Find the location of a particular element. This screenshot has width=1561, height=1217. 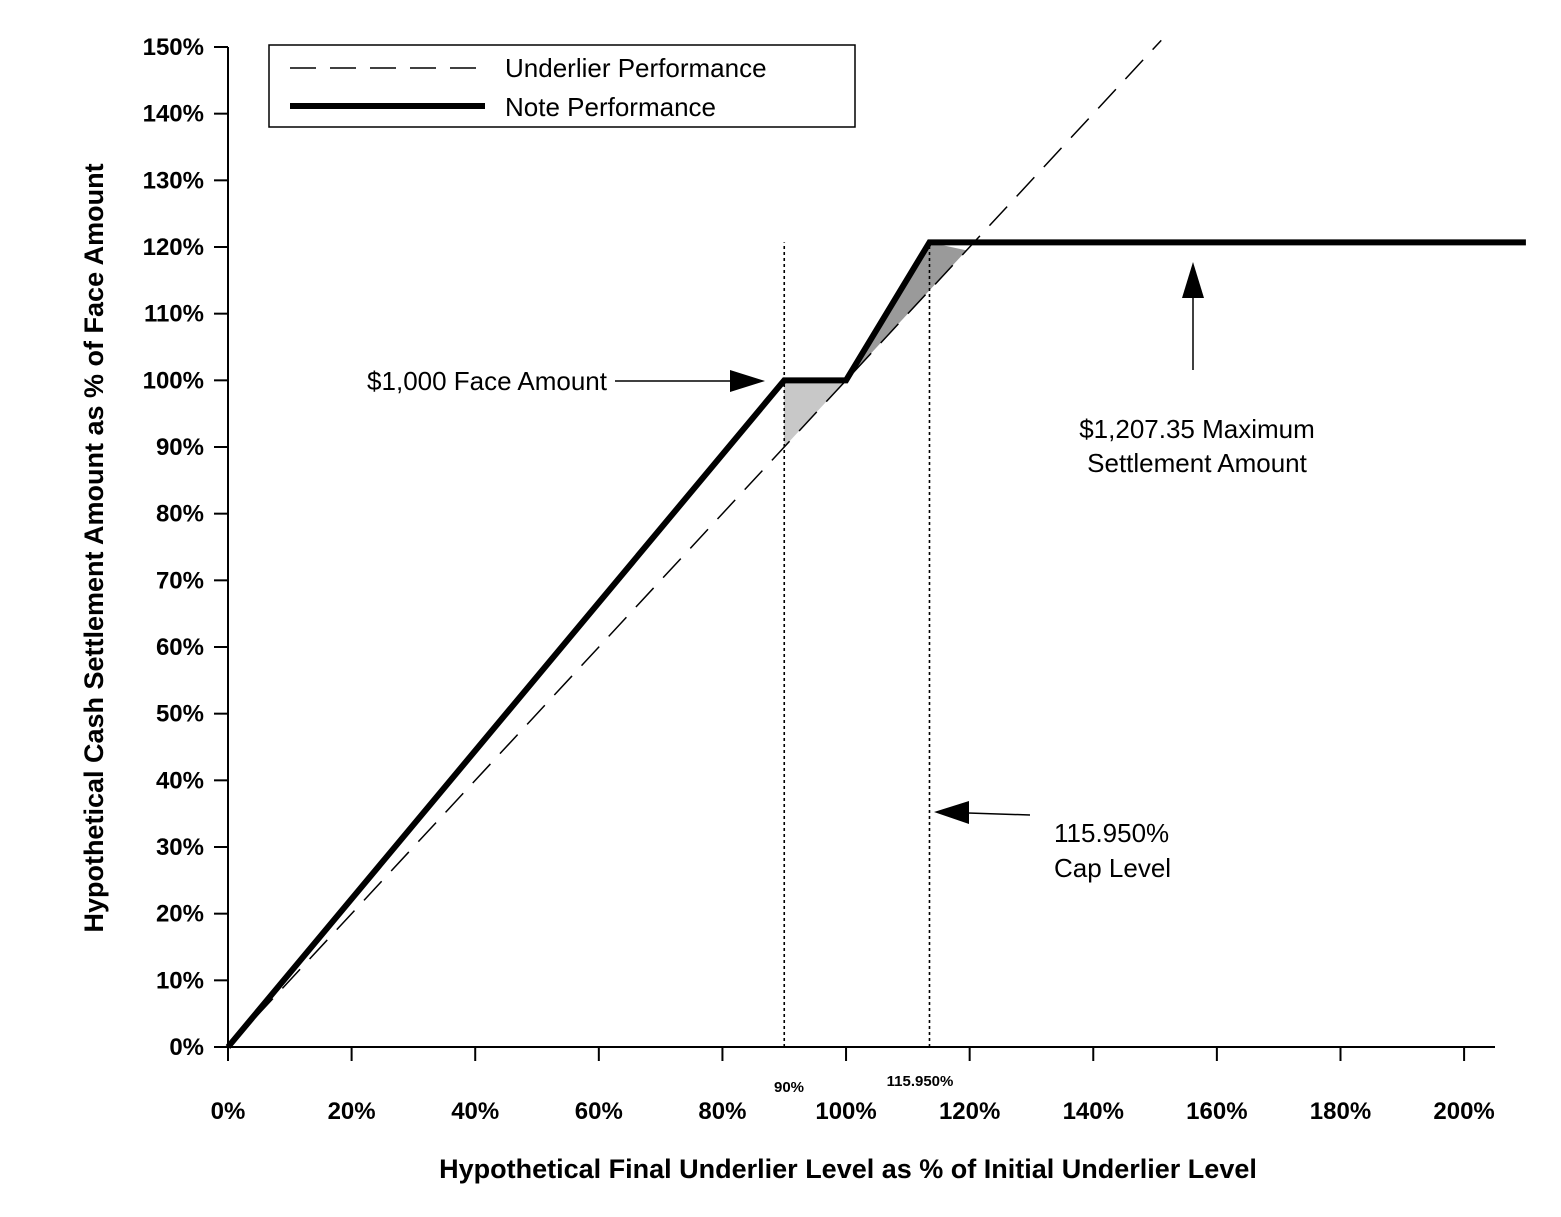

x-ticks: 0% 20% 40% 60% 80% 100% 120% 140% 160% 180% 200% is located at coordinates (853, 1086).